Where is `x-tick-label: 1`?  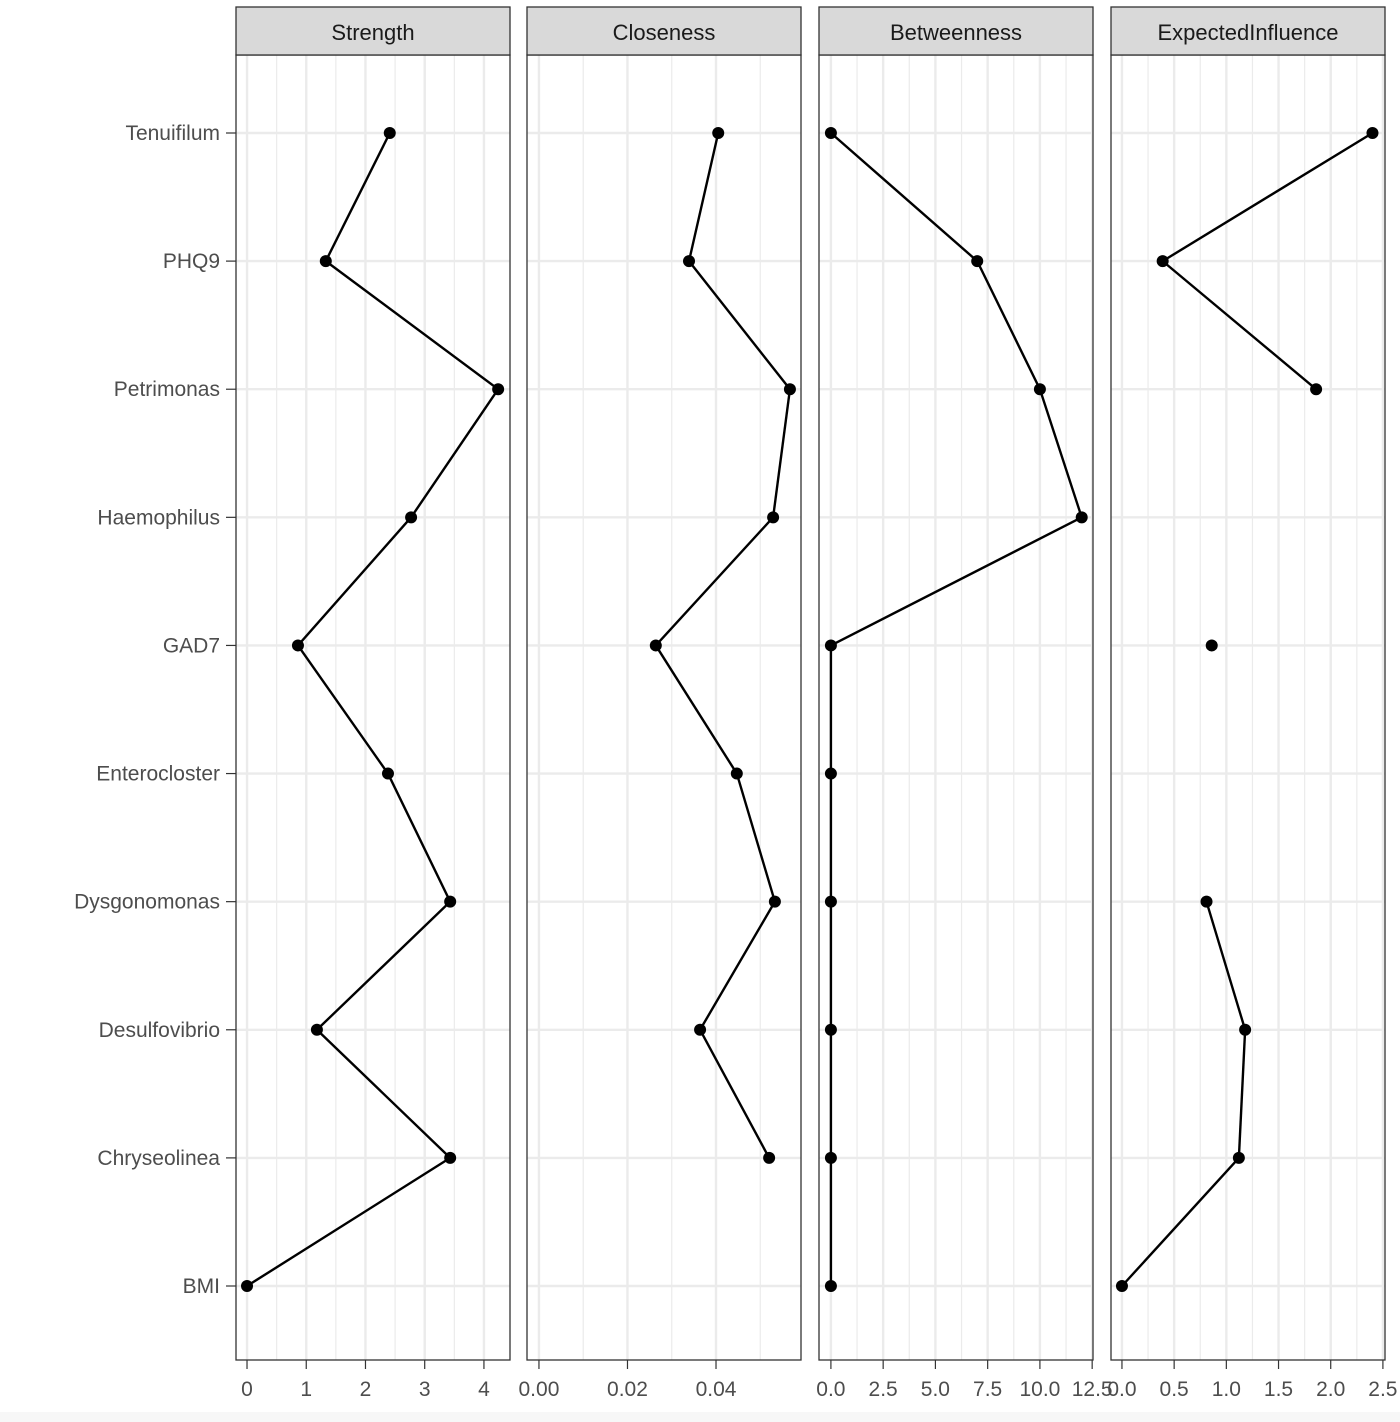
x-tick-label: 1 is located at coordinates (306, 1389).